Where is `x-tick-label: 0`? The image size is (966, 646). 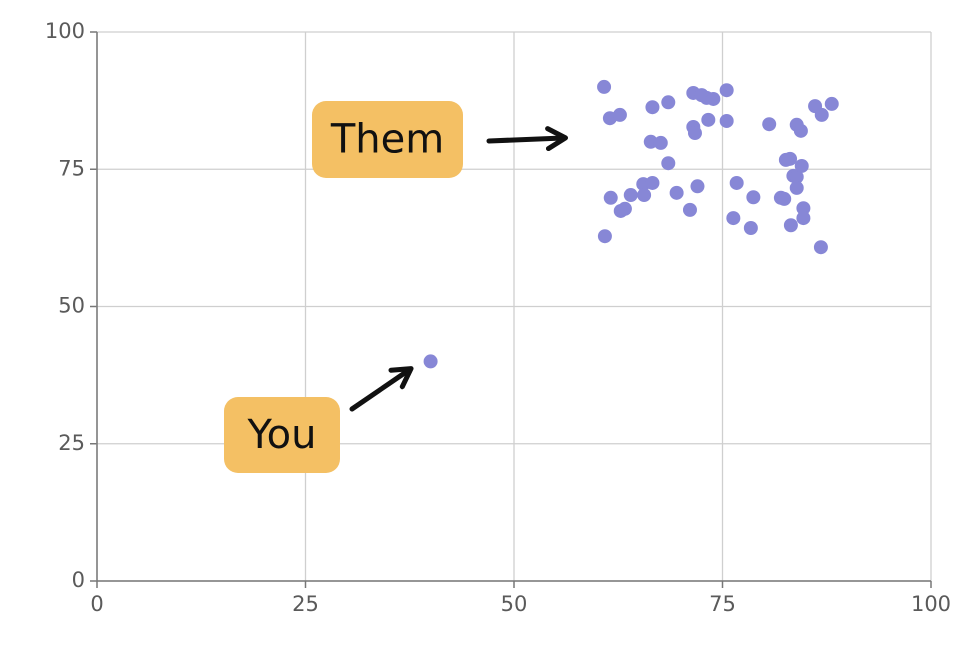 x-tick-label: 0 is located at coordinates (96, 604).